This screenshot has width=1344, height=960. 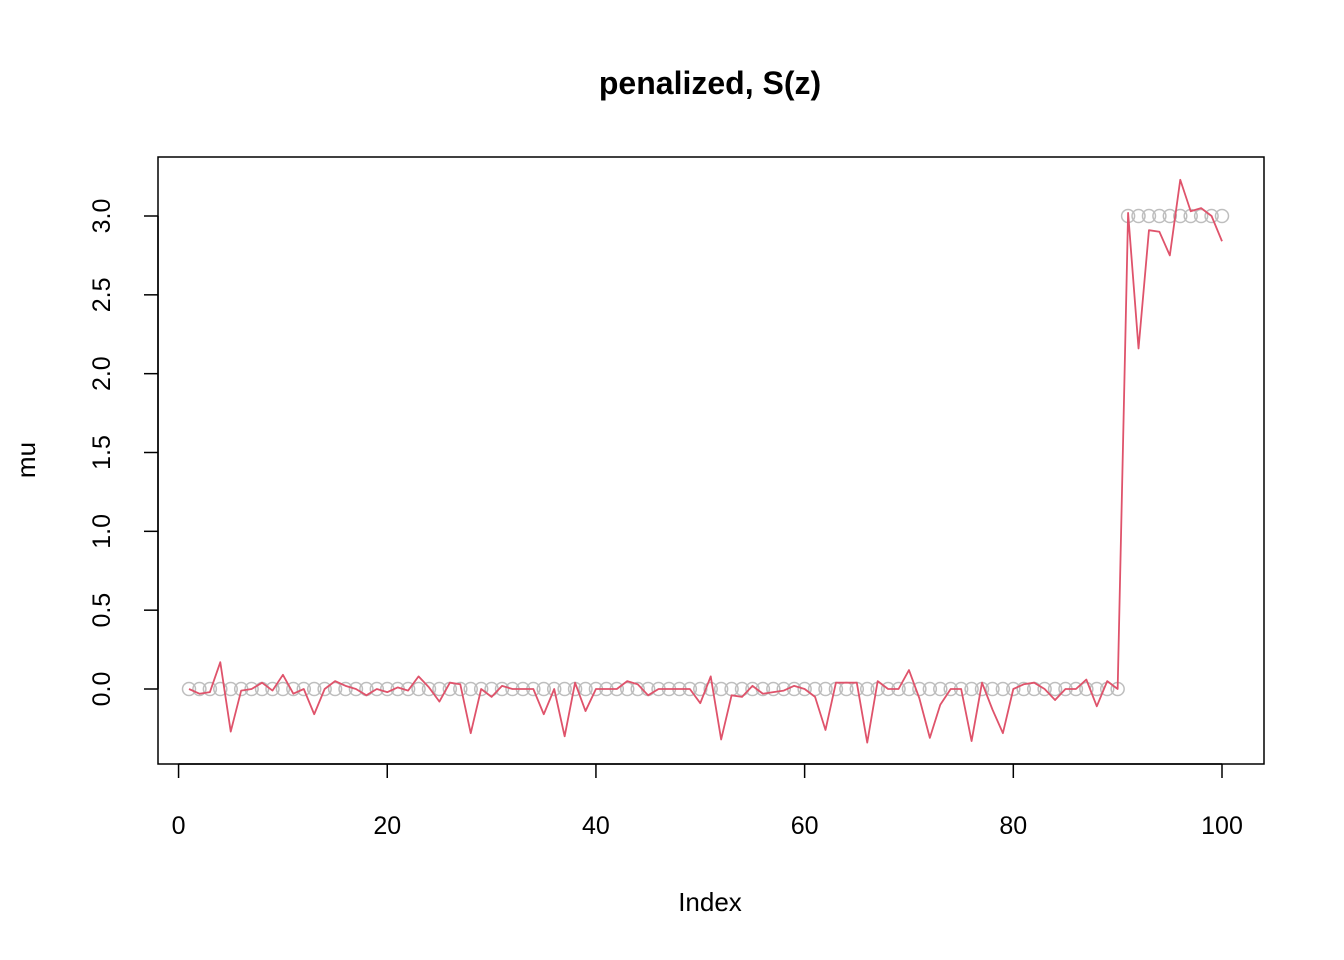 I want to click on x-axis-label: Index, so click(x=710, y=902).